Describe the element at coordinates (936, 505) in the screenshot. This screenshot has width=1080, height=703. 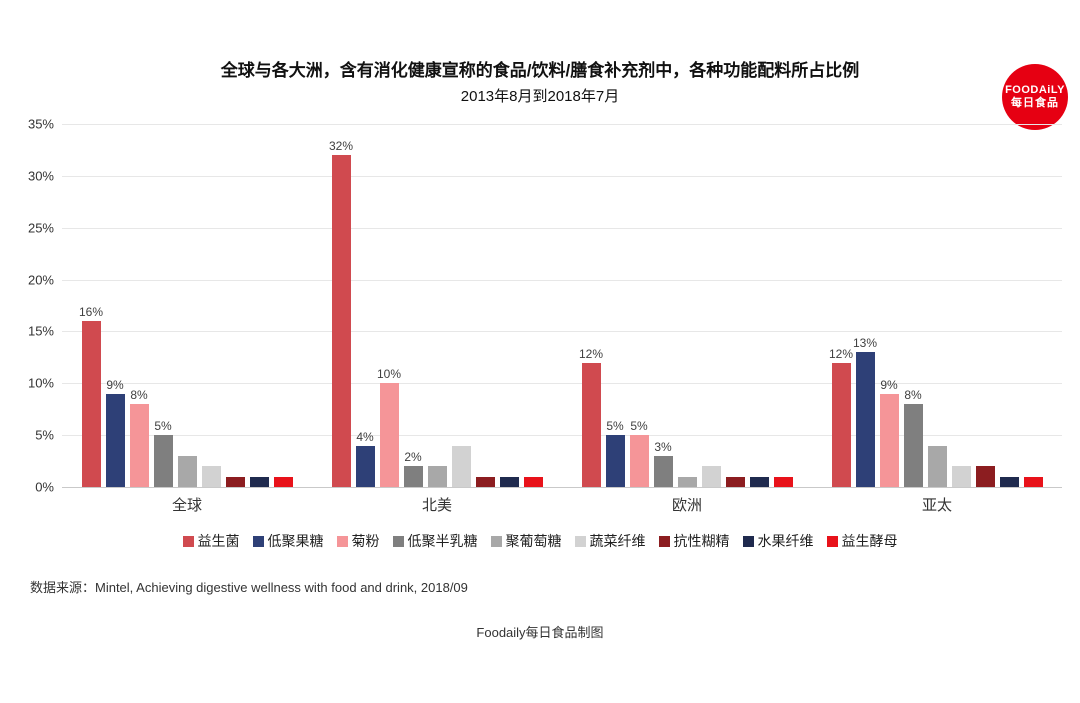
I see `category-label: 亚太` at that location.